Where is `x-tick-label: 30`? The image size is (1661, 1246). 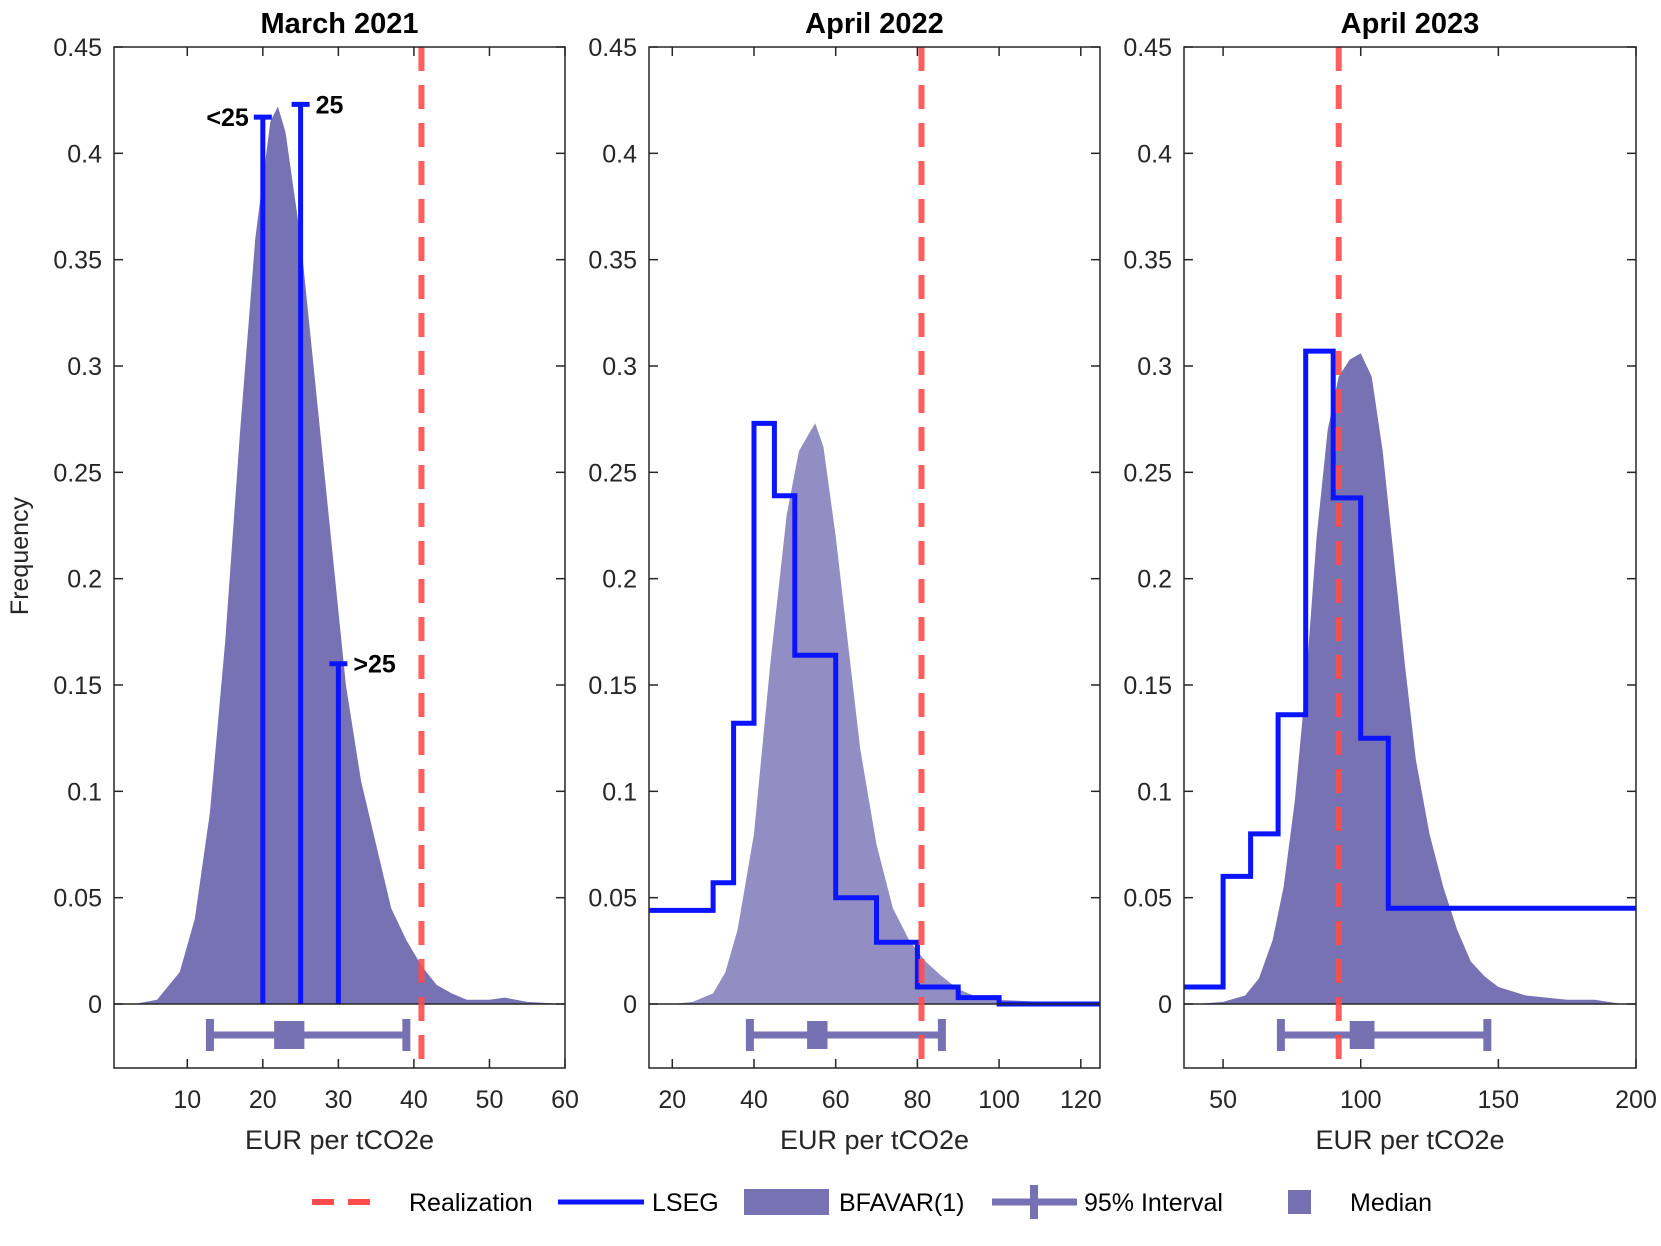
x-tick-label: 30 is located at coordinates (338, 1100).